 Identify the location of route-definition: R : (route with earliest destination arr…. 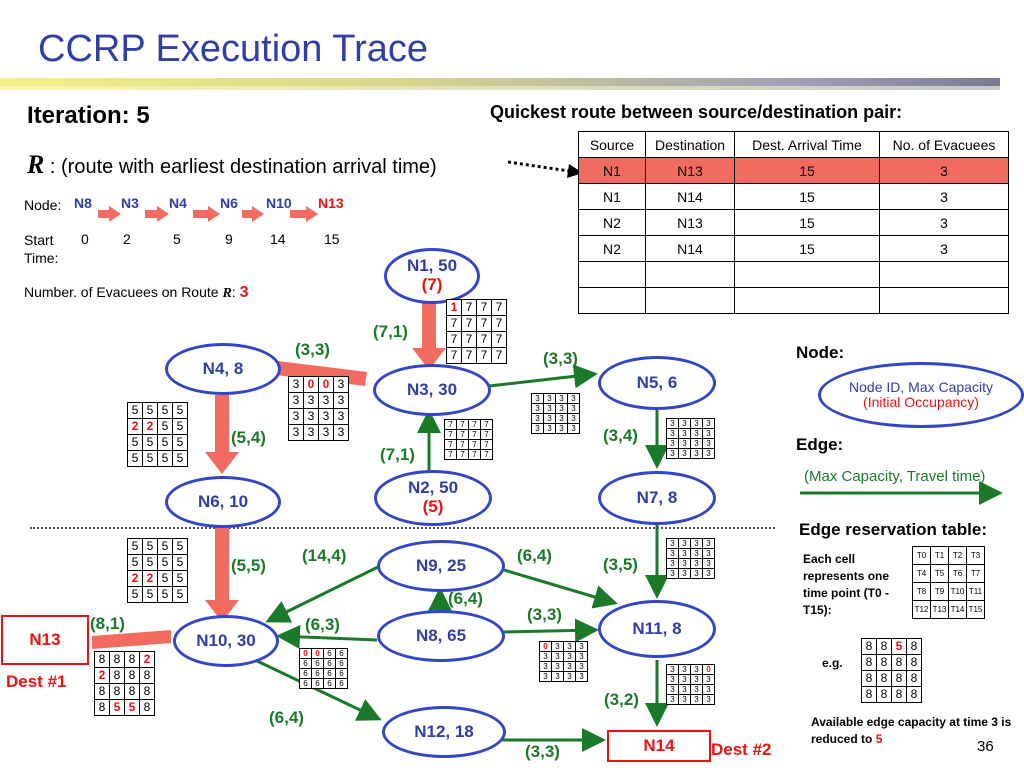
(232, 165).